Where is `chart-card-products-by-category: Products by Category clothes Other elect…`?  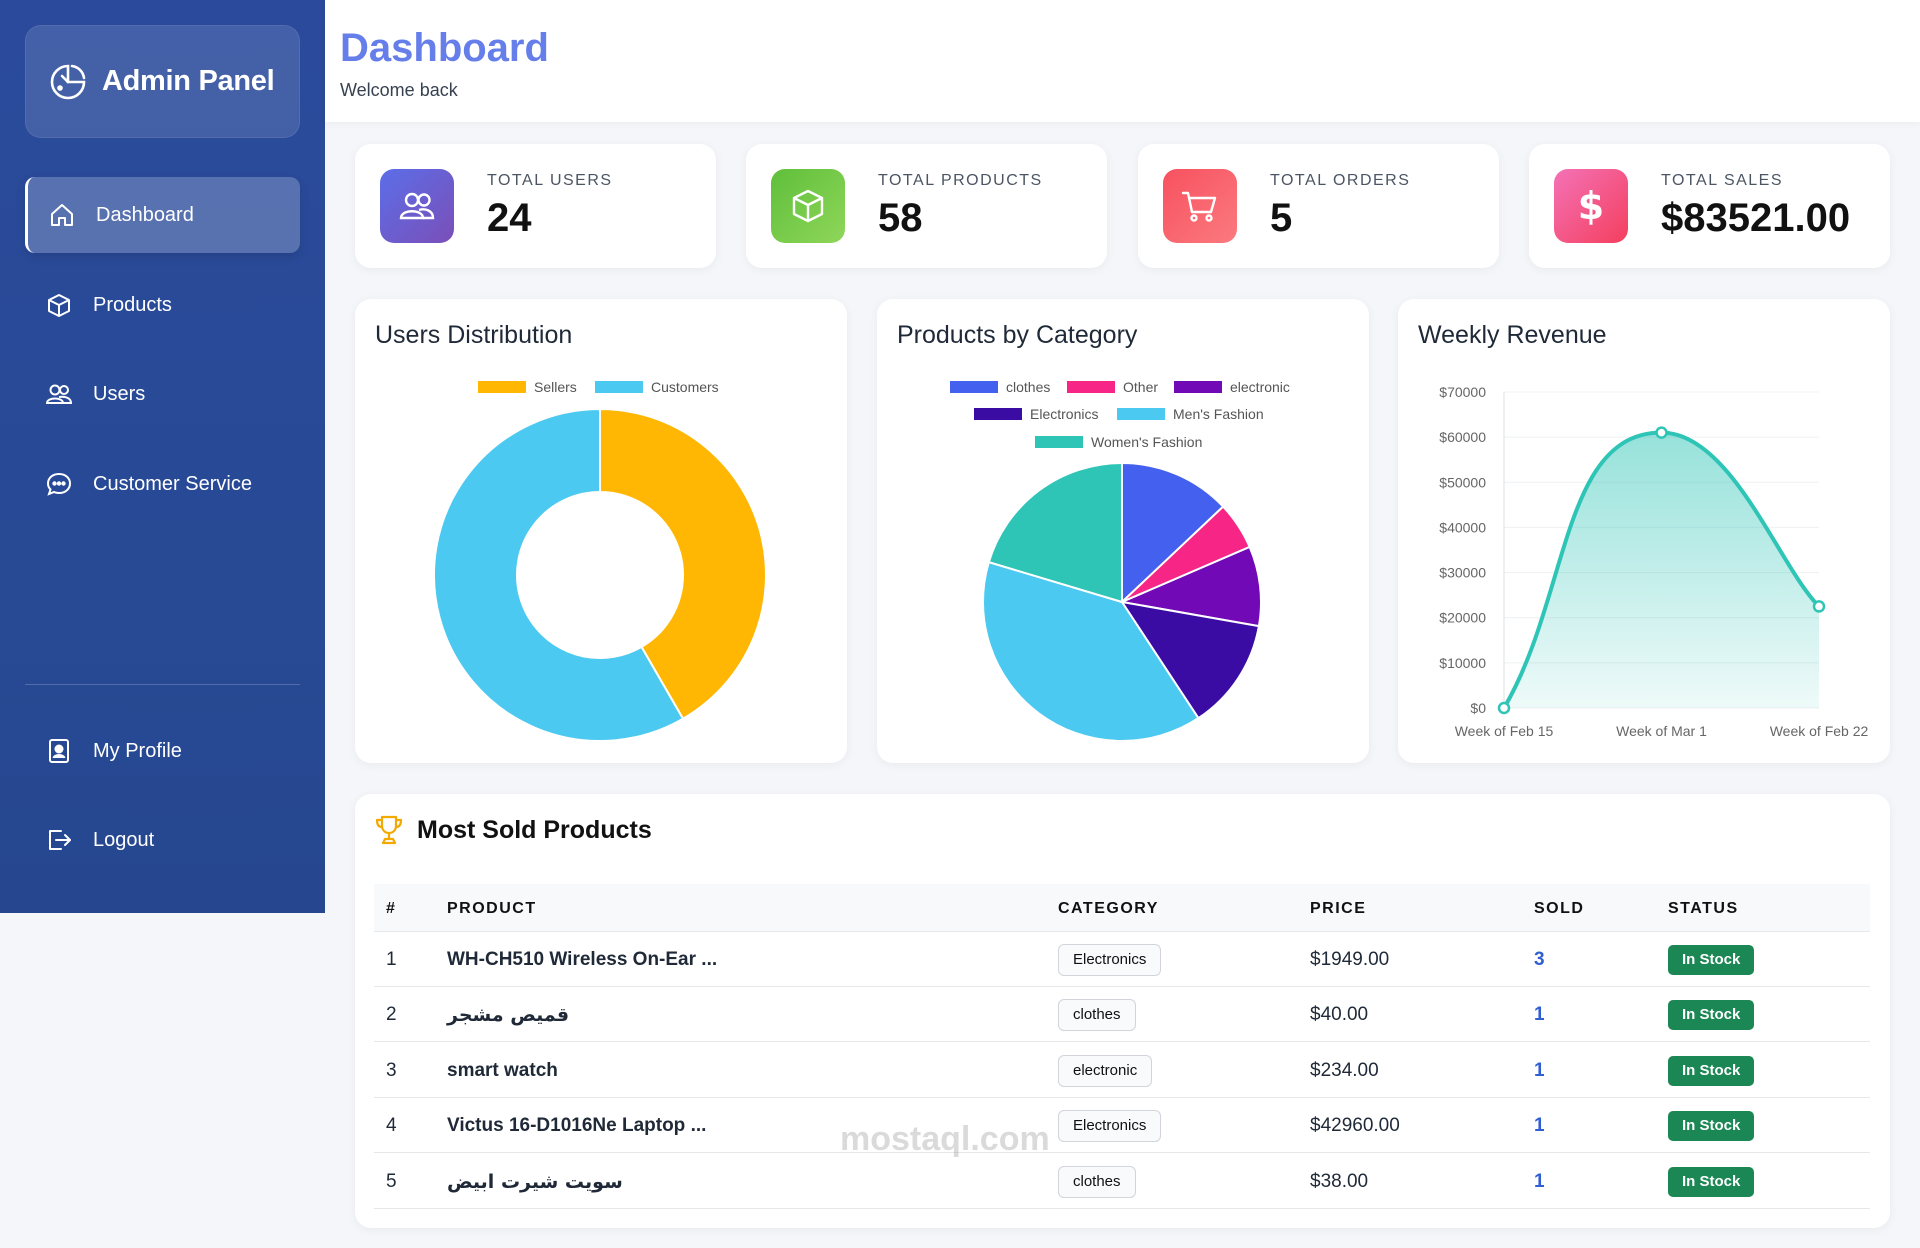
chart-card-products-by-category: Products by Category clothes Other elect… is located at coordinates (1123, 531).